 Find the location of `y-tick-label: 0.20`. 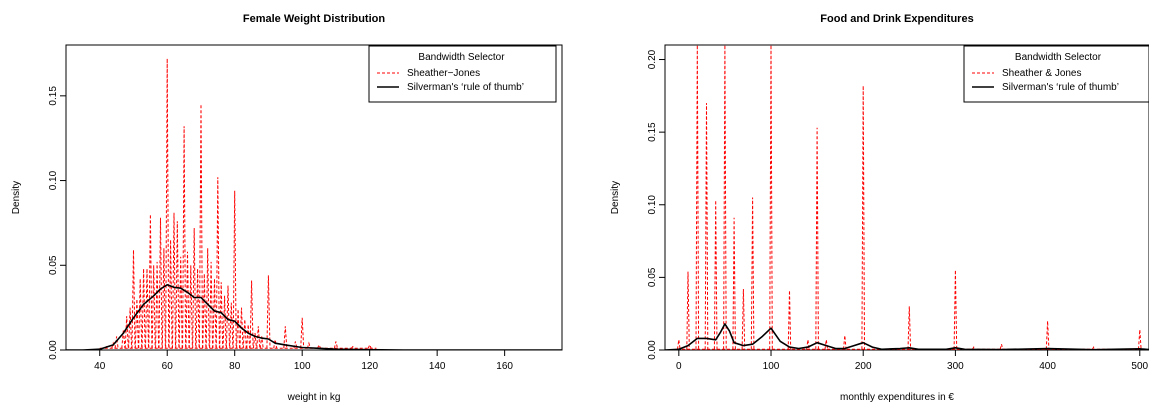

y-tick-label: 0.20 is located at coordinates (652, 59).